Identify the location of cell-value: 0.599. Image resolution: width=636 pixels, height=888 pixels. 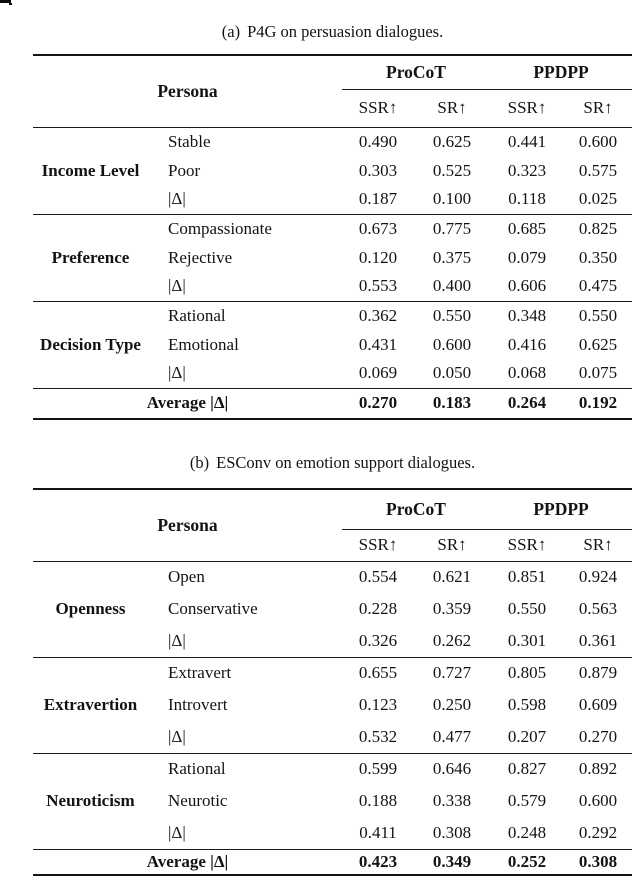
(378, 769).